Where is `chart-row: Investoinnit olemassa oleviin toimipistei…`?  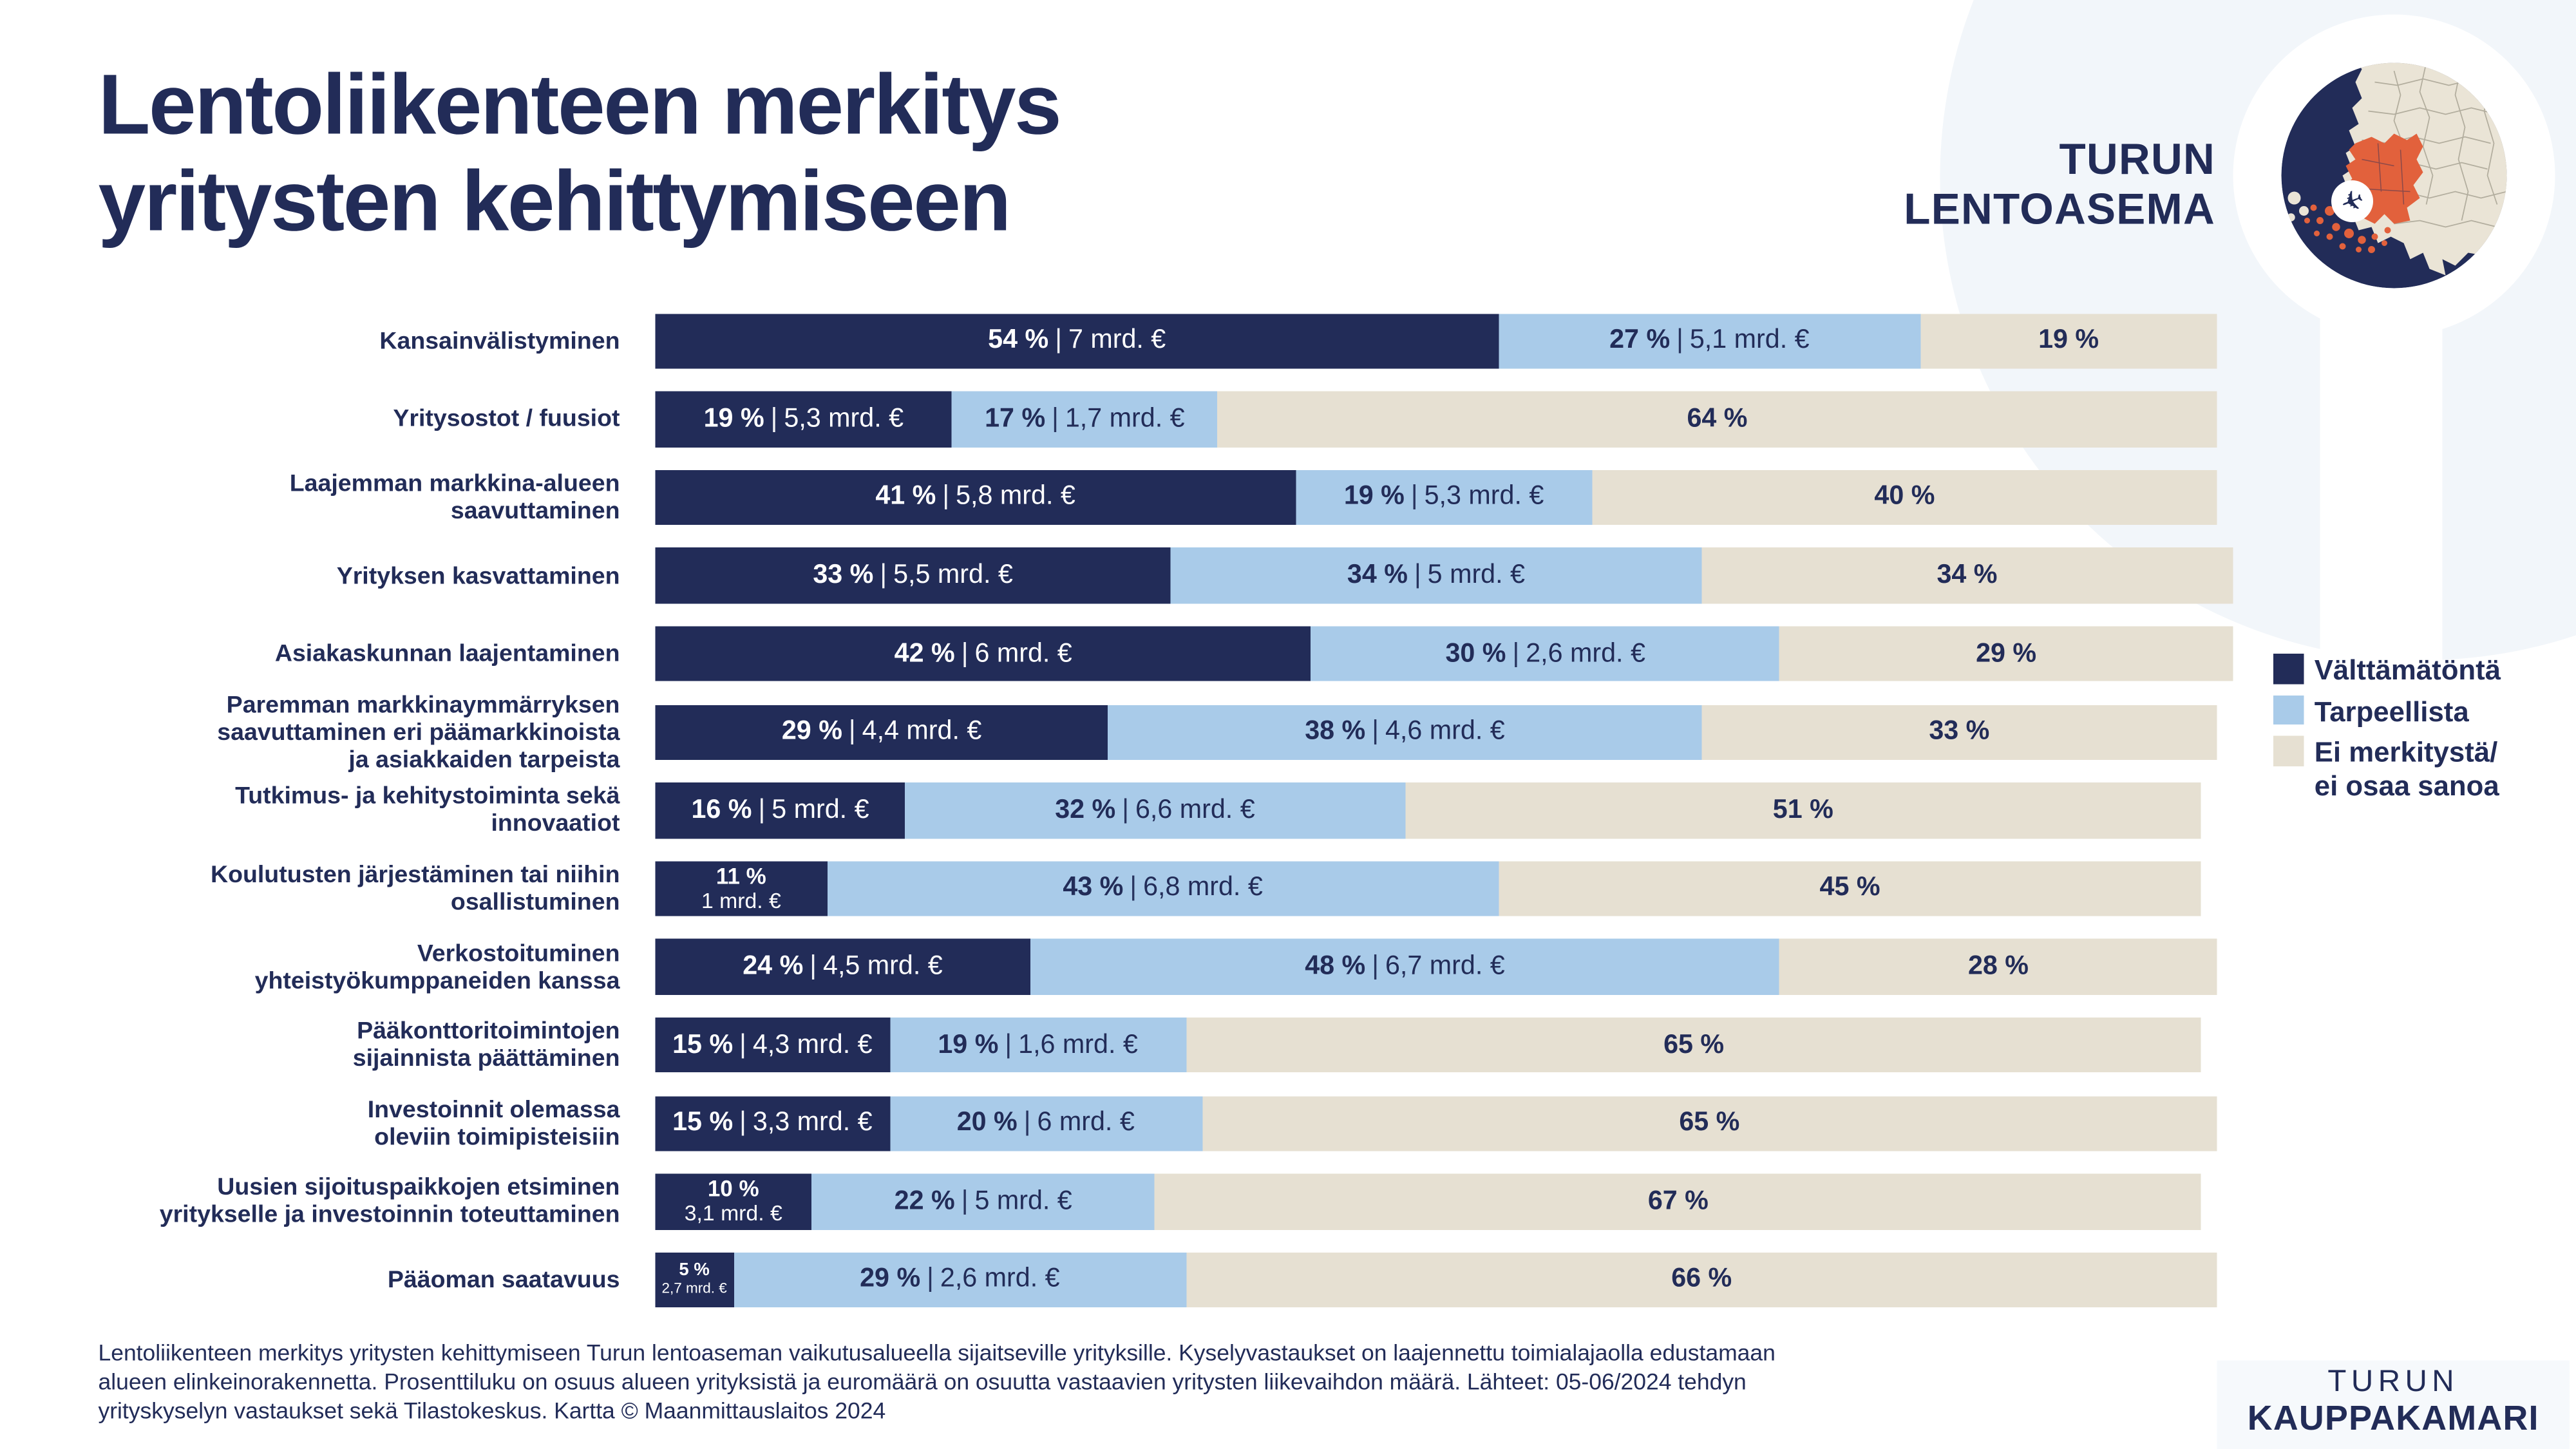
chart-row: Investoinnit olemassa oleviin toimipistei… is located at coordinates (1288, 1123).